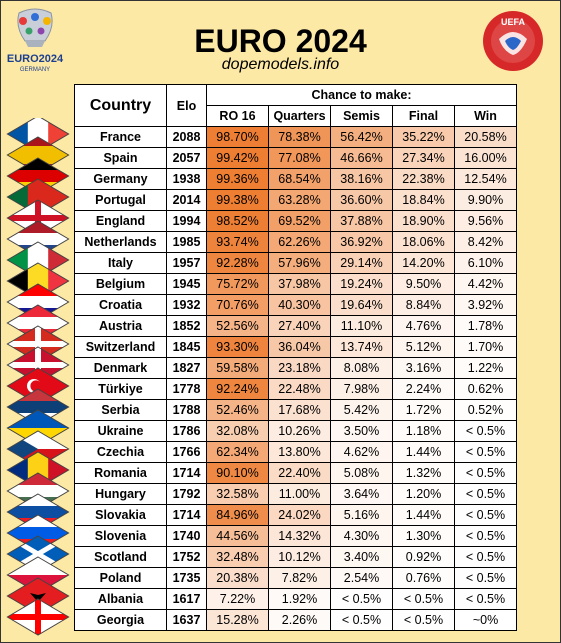  I want to click on logo-text: EURO2024, so click(35, 59).